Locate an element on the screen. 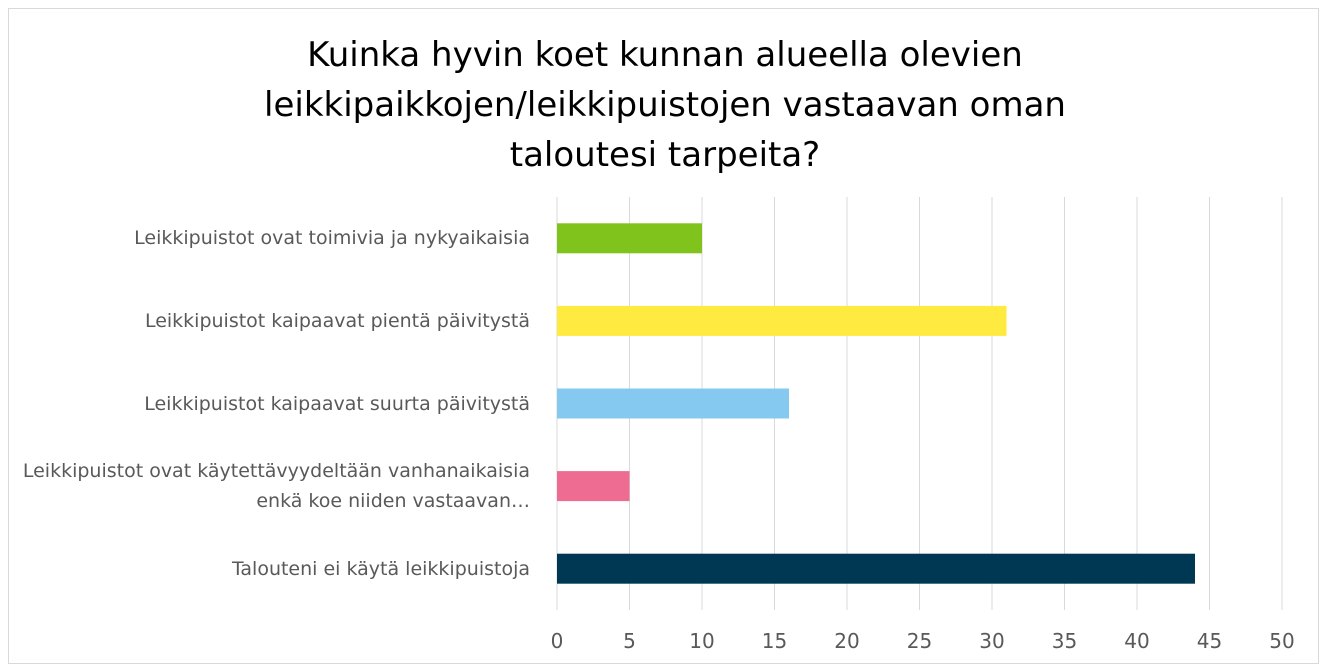 The height and width of the screenshot is (666, 1330). x-tick-label: 45 is located at coordinates (1209, 641).